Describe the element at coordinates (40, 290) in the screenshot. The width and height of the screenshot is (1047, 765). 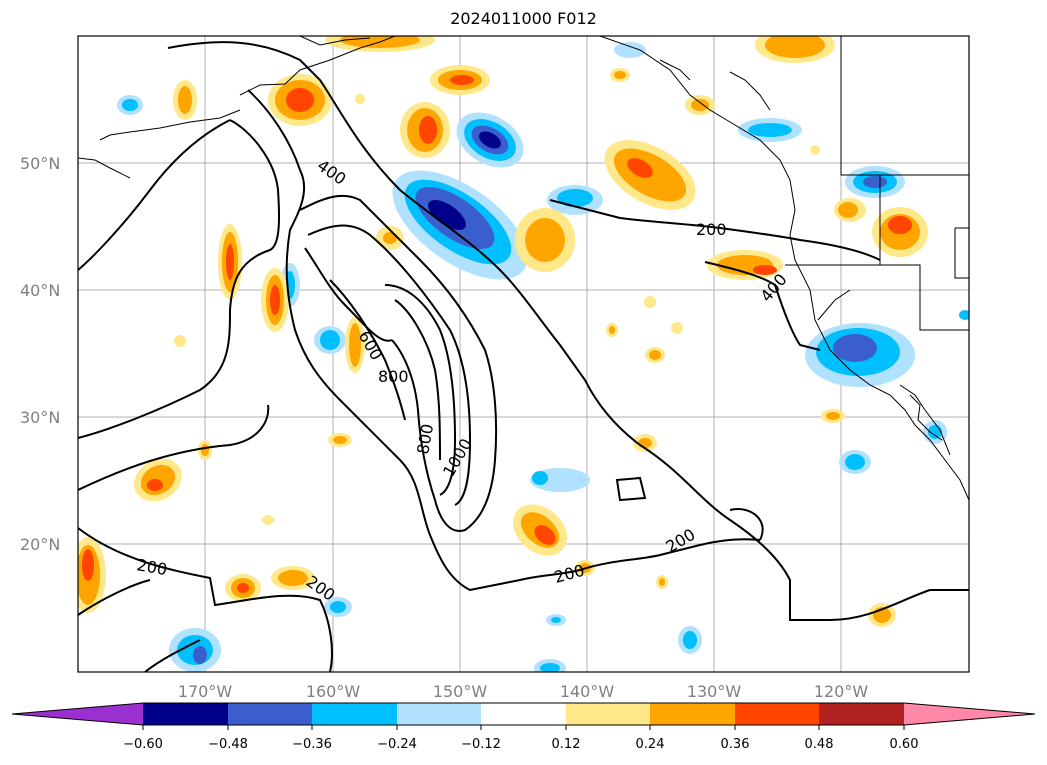
I see `lat-tick-label: 40°N` at that location.